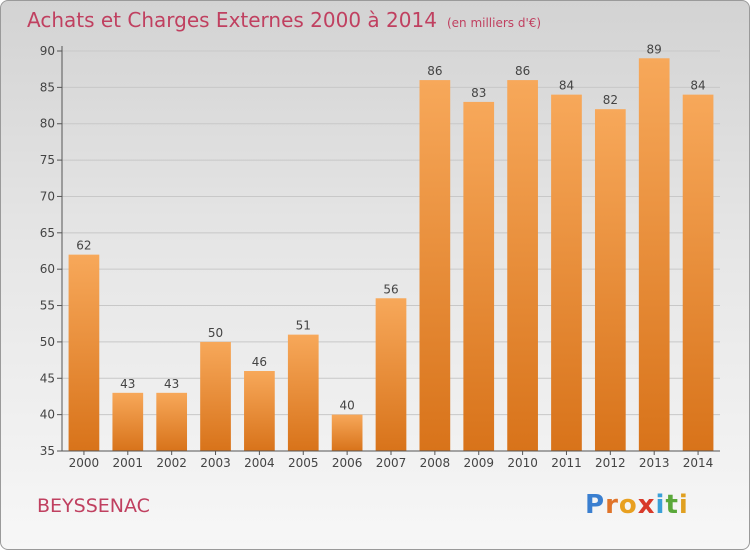 The height and width of the screenshot is (550, 750). Describe the element at coordinates (47, 51) in the screenshot. I see `y-tick-label: 90` at that location.